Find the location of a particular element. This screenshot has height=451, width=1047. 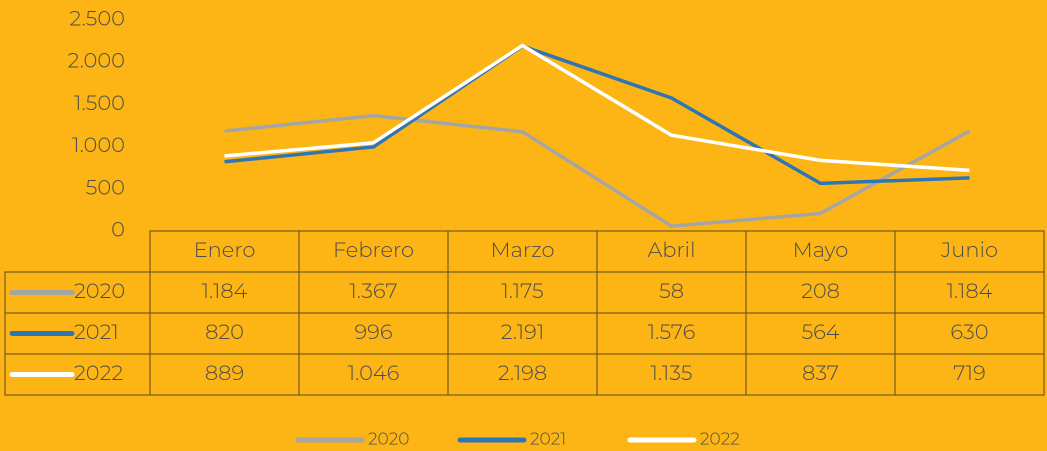

table-value: 996 is located at coordinates (374, 332).